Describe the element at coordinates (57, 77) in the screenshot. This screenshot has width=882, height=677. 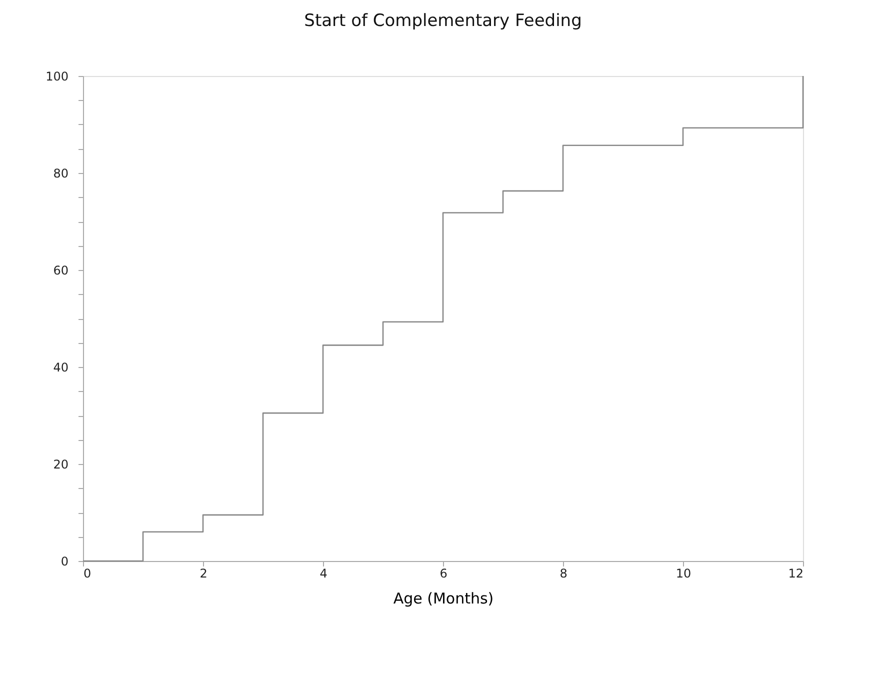
I see `y-tick-label: 100` at that location.